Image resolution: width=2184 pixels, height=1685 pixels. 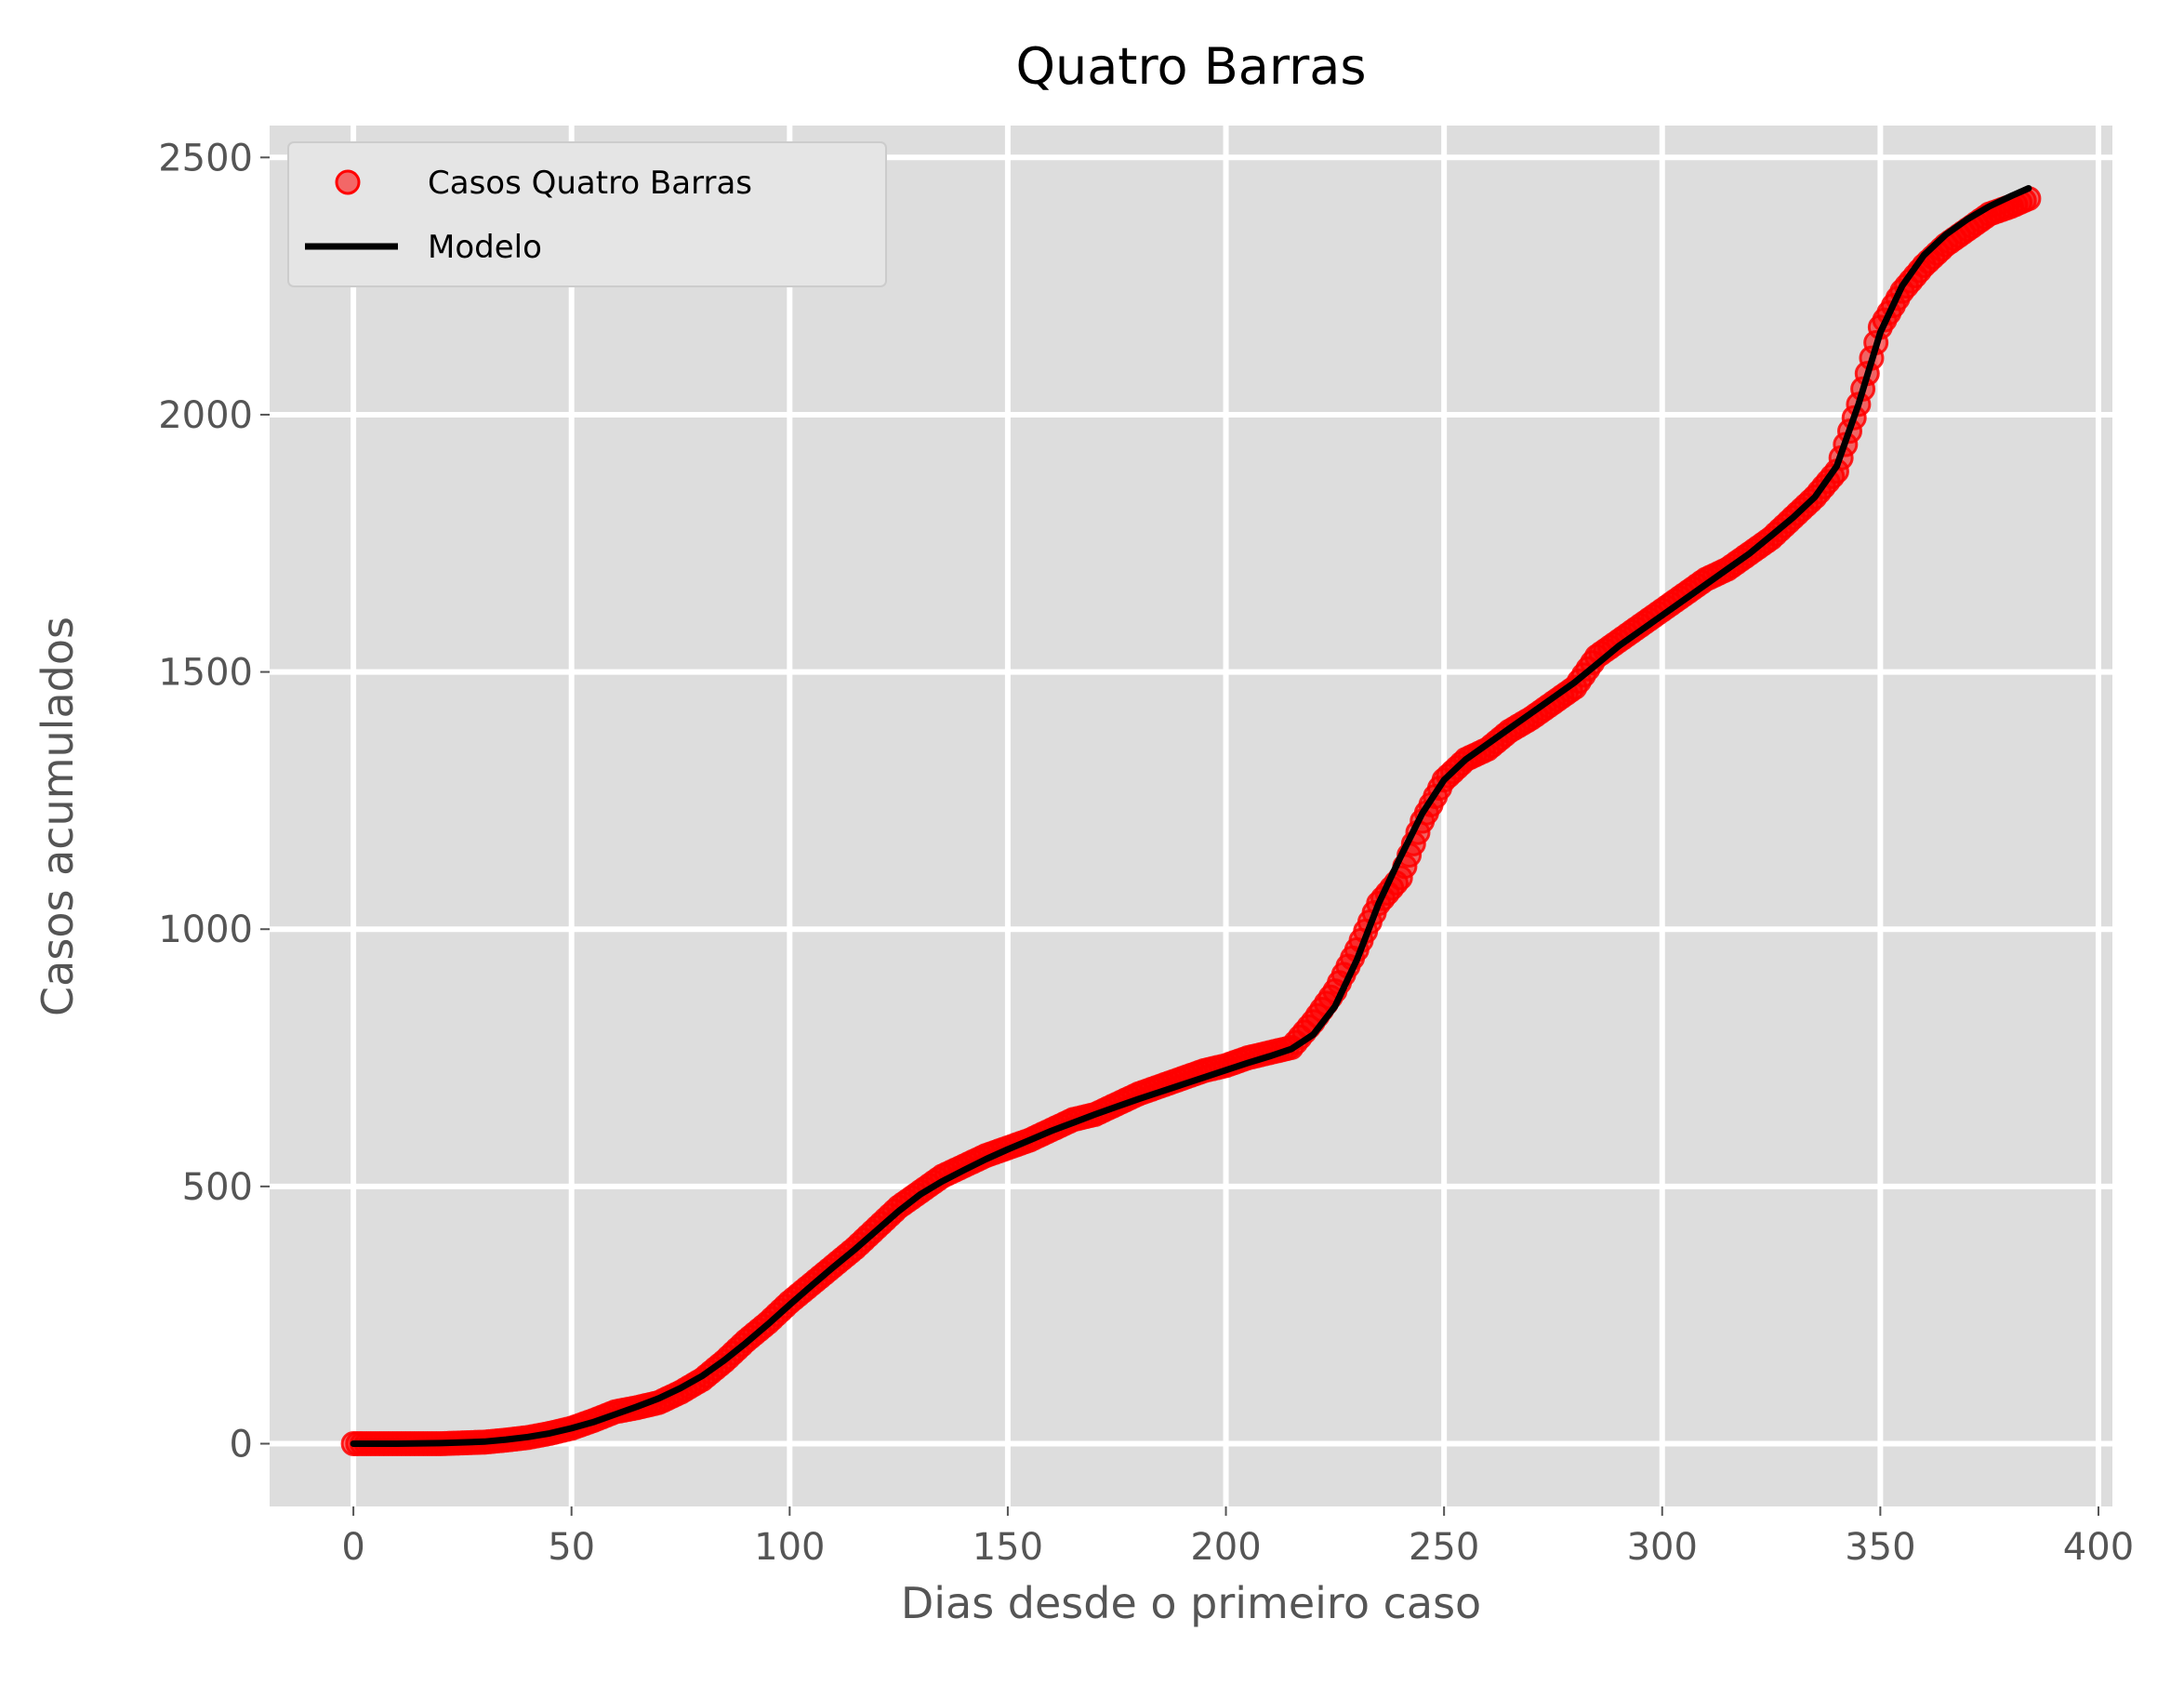 I want to click on legend-label-casos: Casos Quatro Barras, so click(x=590, y=184).